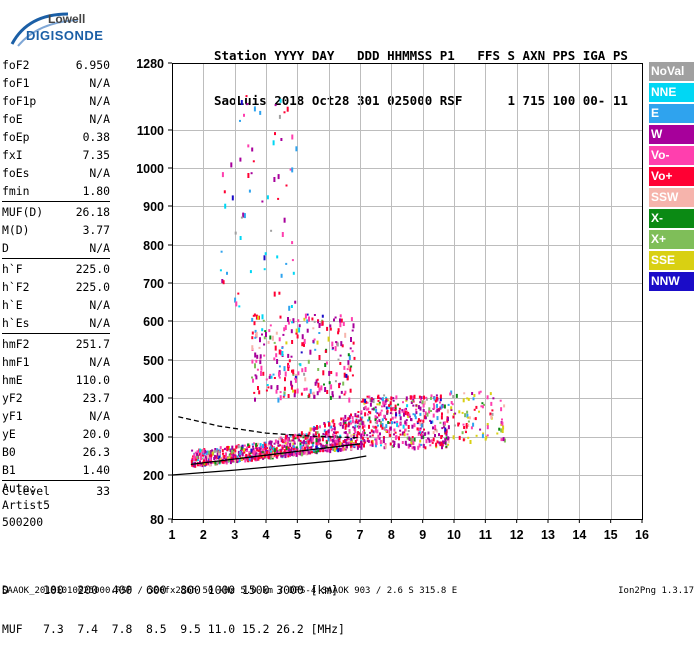  Describe the element at coordinates (92, 380) in the screenshot. I see `param-value: 110.0` at that location.